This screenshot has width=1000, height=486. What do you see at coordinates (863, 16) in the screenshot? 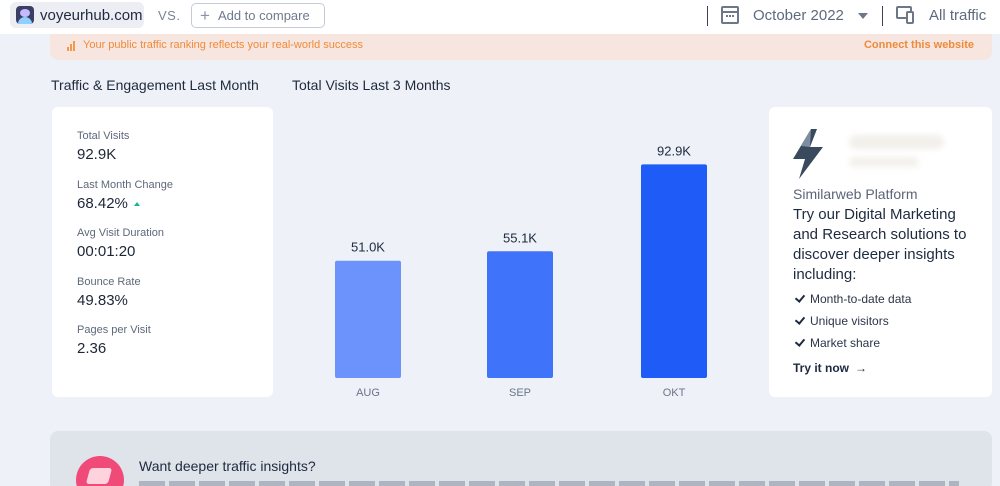
I see `chevron-down-icon` at bounding box center [863, 16].